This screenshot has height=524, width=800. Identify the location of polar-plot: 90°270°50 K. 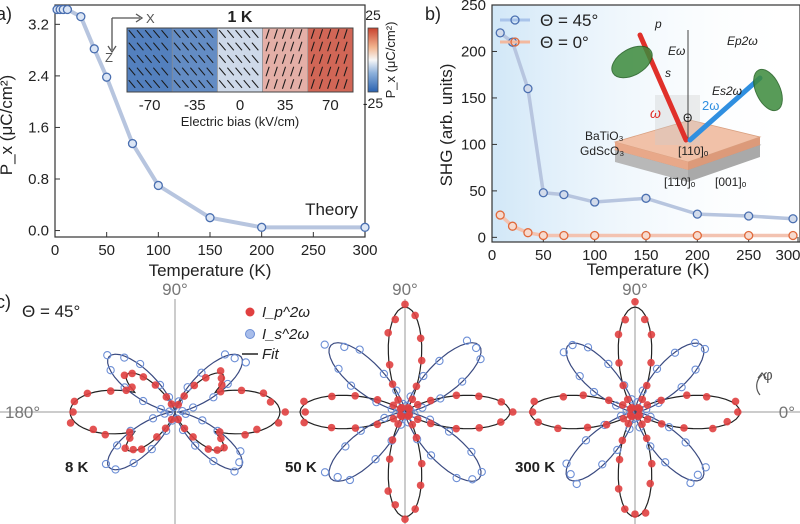
(401, 402).